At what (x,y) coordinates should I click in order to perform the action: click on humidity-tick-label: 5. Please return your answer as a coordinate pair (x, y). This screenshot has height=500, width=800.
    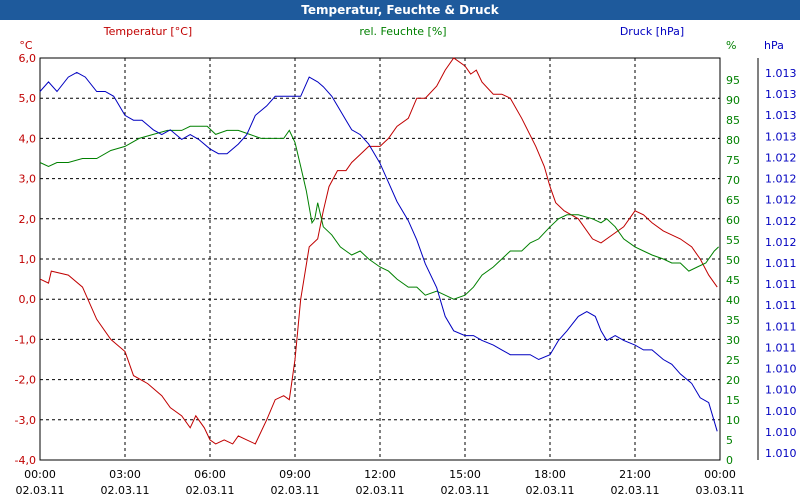
    Looking at the image, I should click on (729, 440).